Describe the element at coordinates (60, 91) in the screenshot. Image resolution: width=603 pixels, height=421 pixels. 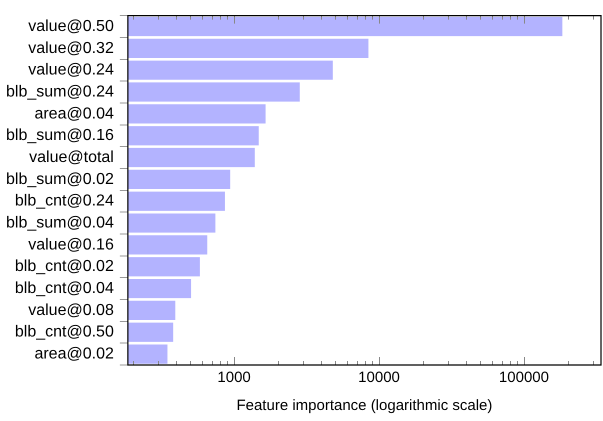
I see `y-tick-label: blb_sum@0.24` at that location.